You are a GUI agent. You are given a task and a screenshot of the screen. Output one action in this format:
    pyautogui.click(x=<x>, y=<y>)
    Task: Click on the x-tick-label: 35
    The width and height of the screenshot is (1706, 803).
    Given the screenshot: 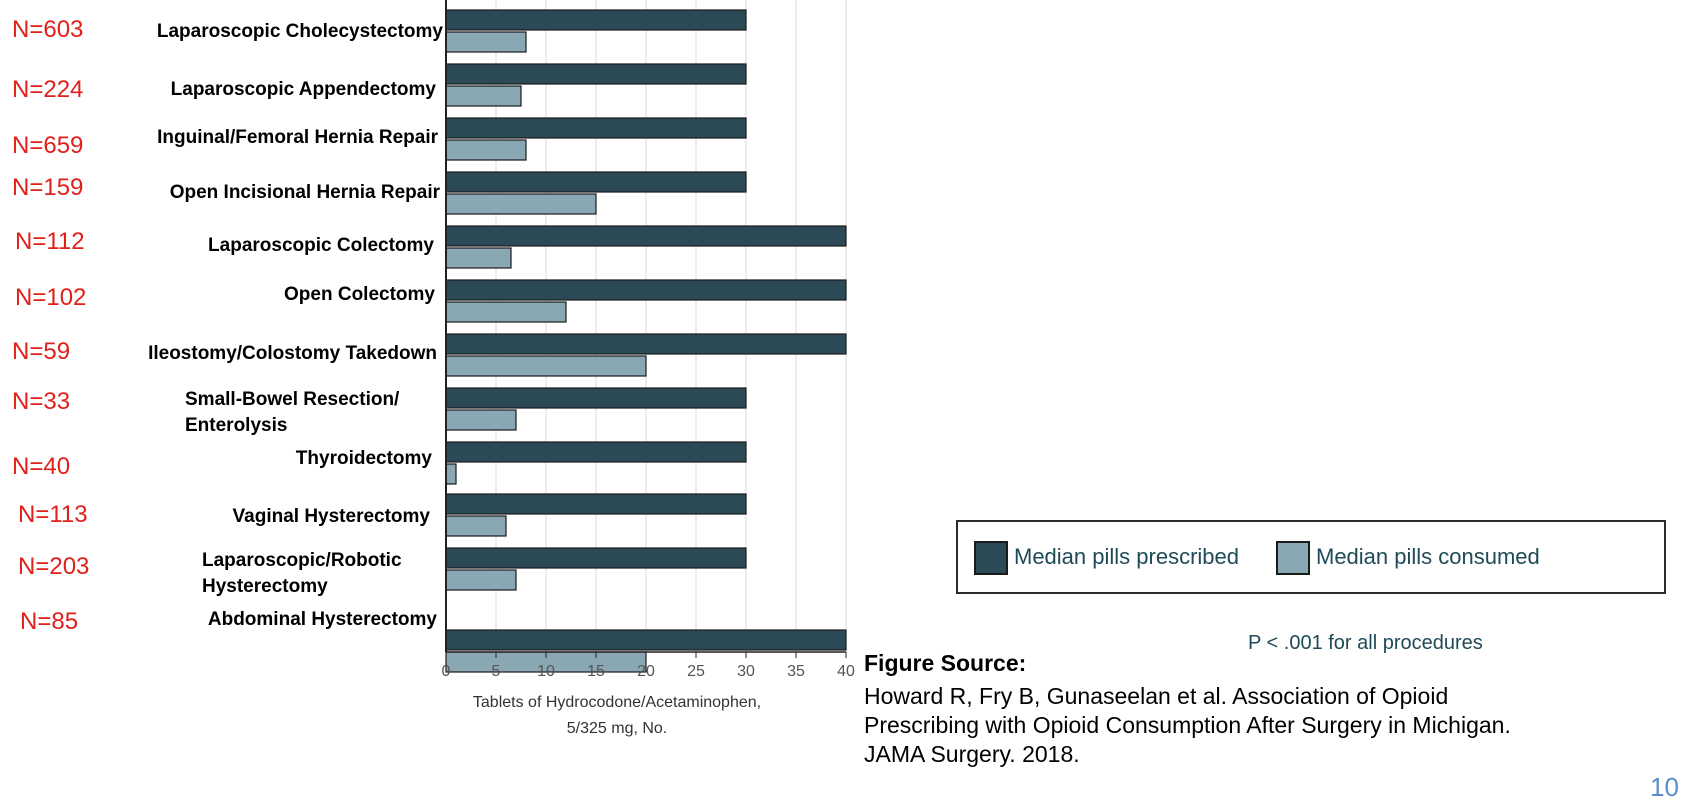 What is the action you would take?
    pyautogui.click(x=796, y=671)
    